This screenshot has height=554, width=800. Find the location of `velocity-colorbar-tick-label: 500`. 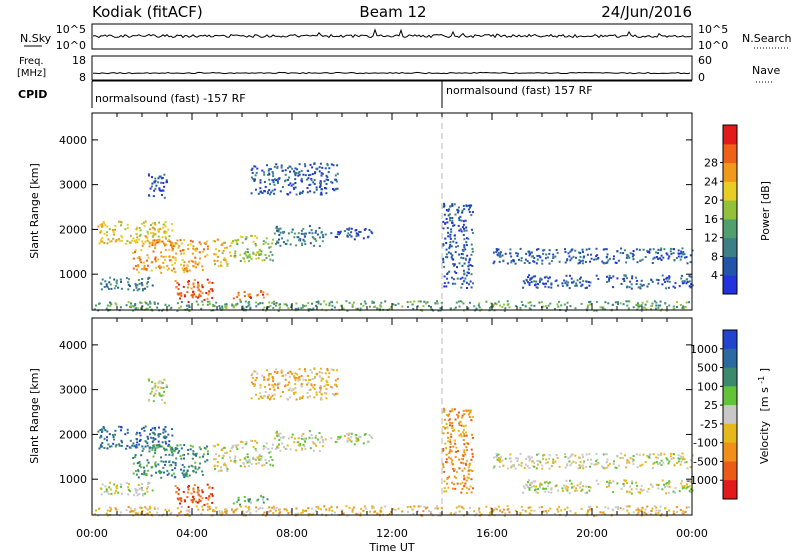

velocity-colorbar-tick-label: 500 is located at coordinates (707, 368).